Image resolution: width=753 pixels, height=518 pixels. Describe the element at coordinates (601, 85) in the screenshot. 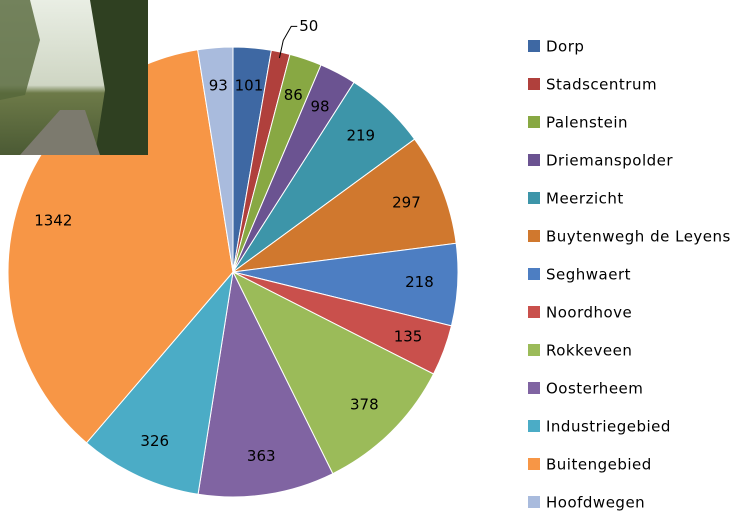

I see `legend-label: Stadscentrum` at that location.